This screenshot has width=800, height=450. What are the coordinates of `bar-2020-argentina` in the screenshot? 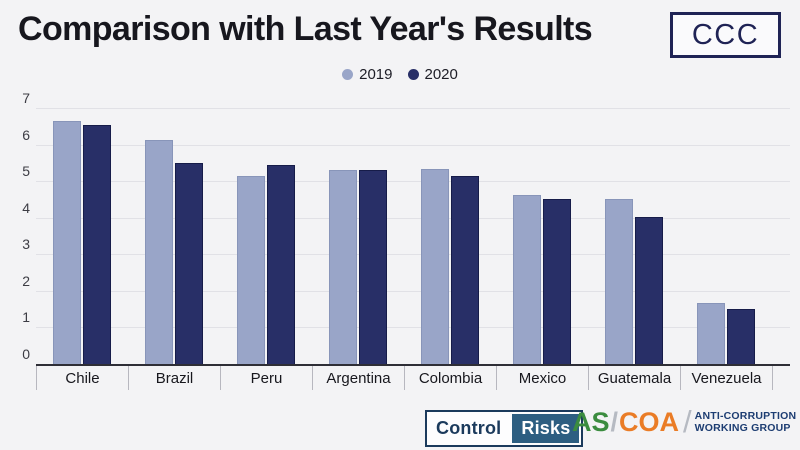 It's located at (373, 267).